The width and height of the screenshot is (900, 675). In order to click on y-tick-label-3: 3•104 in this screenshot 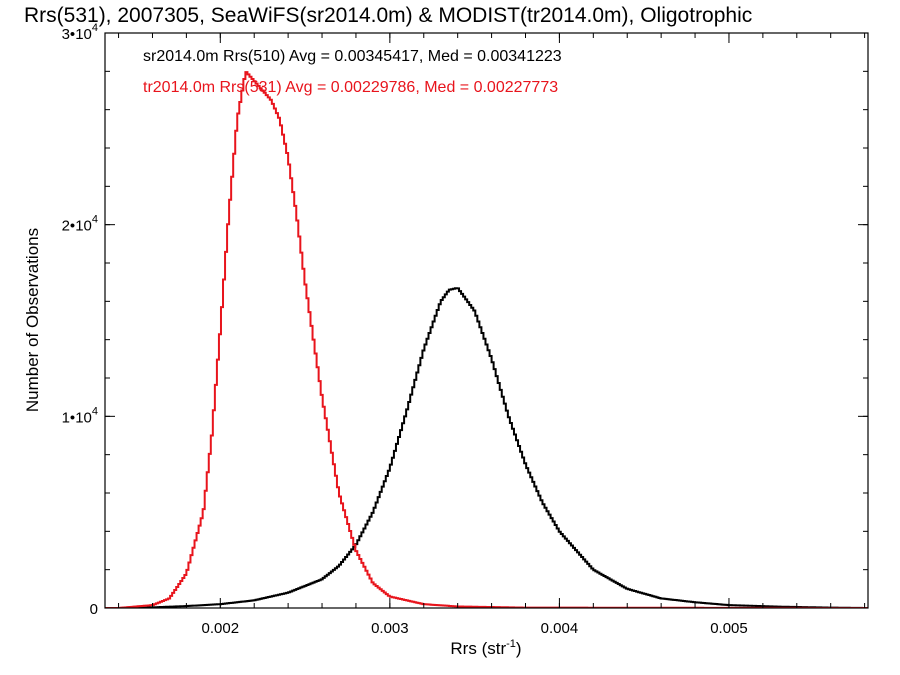, I will do `click(80, 32)`.